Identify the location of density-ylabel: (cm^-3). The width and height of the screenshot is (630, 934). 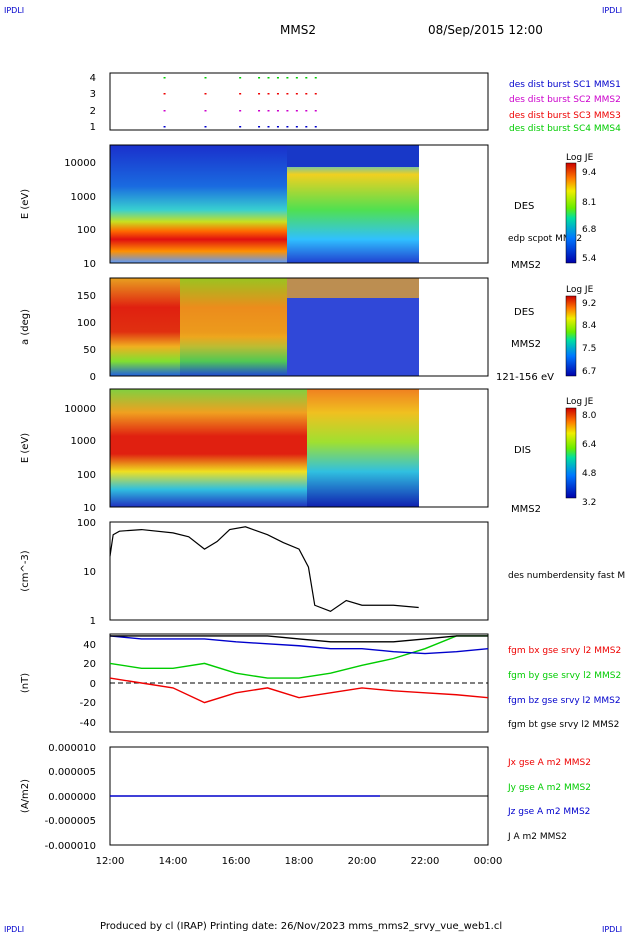
(25, 570).